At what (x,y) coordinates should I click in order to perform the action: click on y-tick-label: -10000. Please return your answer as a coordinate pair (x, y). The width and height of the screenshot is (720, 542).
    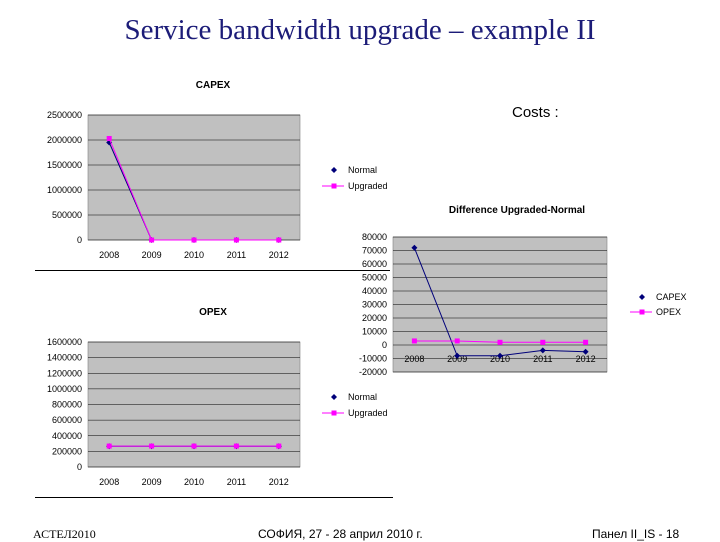
    Looking at the image, I should click on (373, 359).